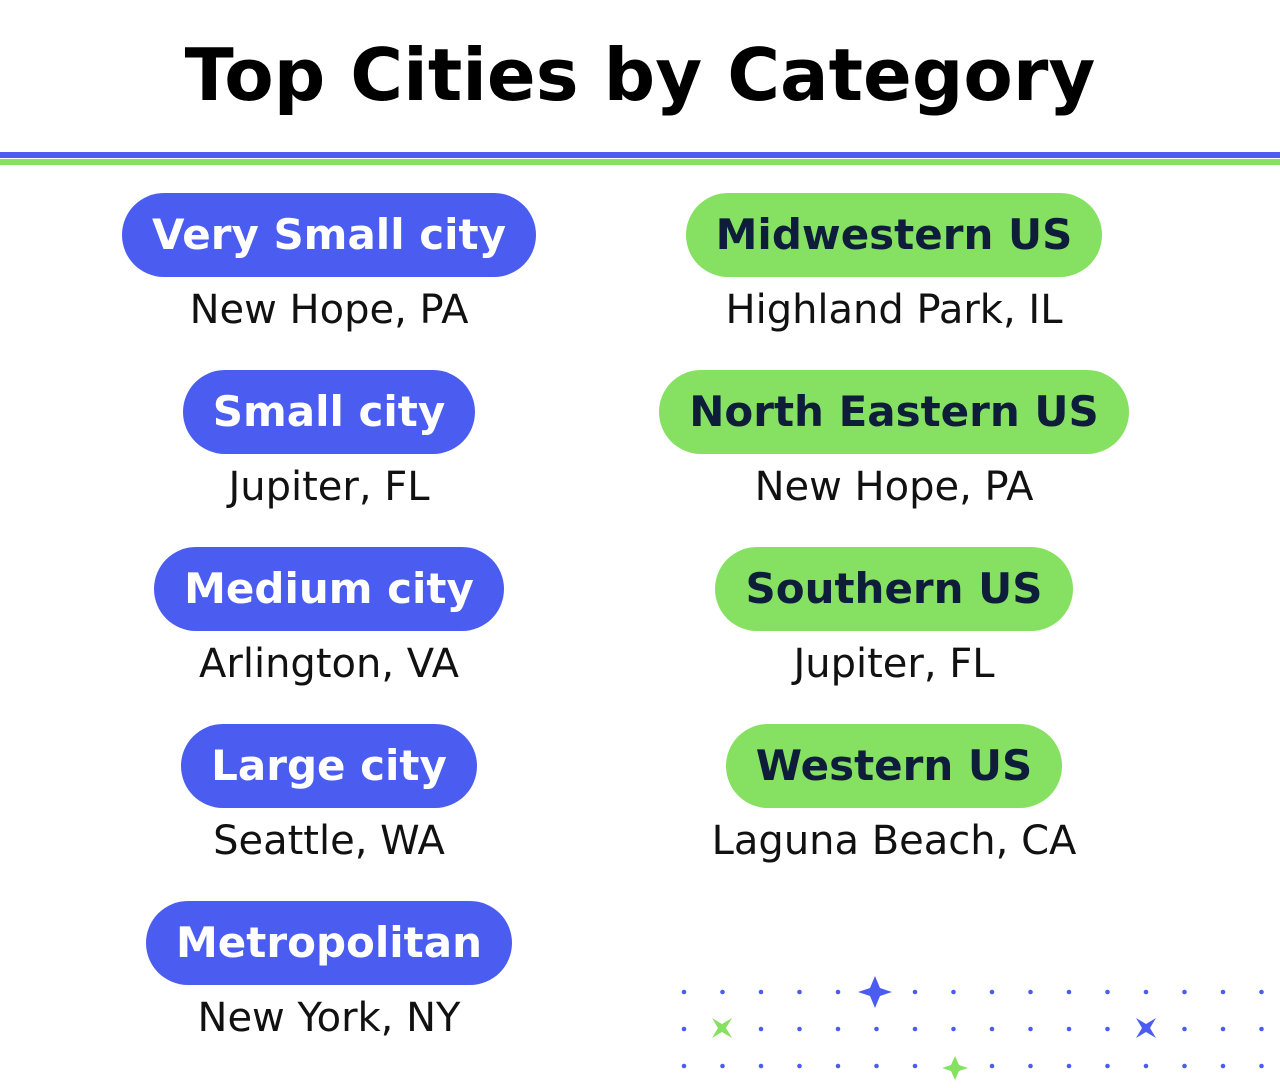  I want to click on category-label: Very Small city, so click(329, 235).